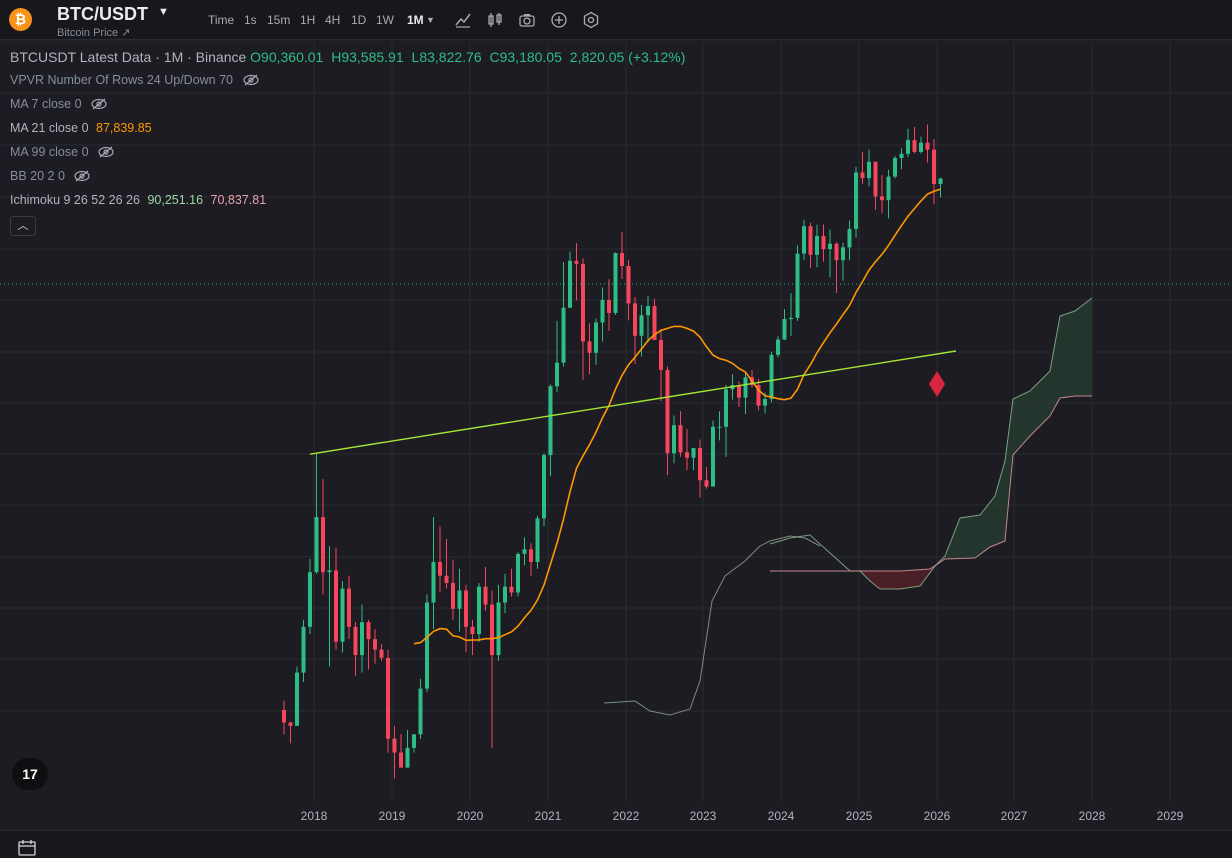  I want to click on timeframe-1w: 1W, so click(385, 20).